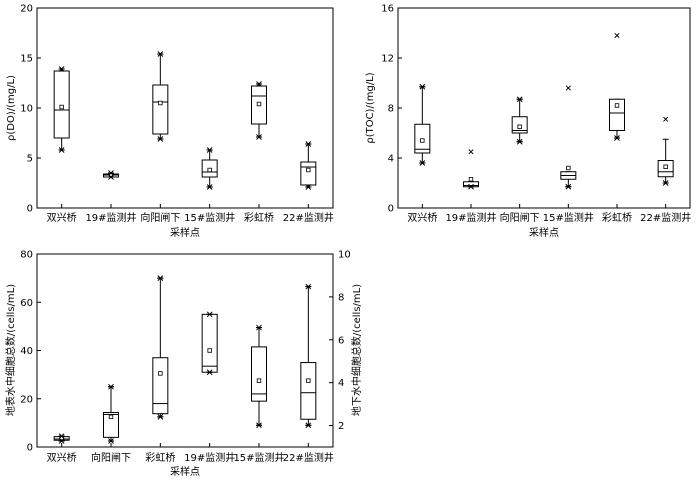 The image size is (700, 485). What do you see at coordinates (370, 107) in the screenshot?
I see `y-axis-label: ρ(TOC)/(mg/L)` at bounding box center [370, 107].